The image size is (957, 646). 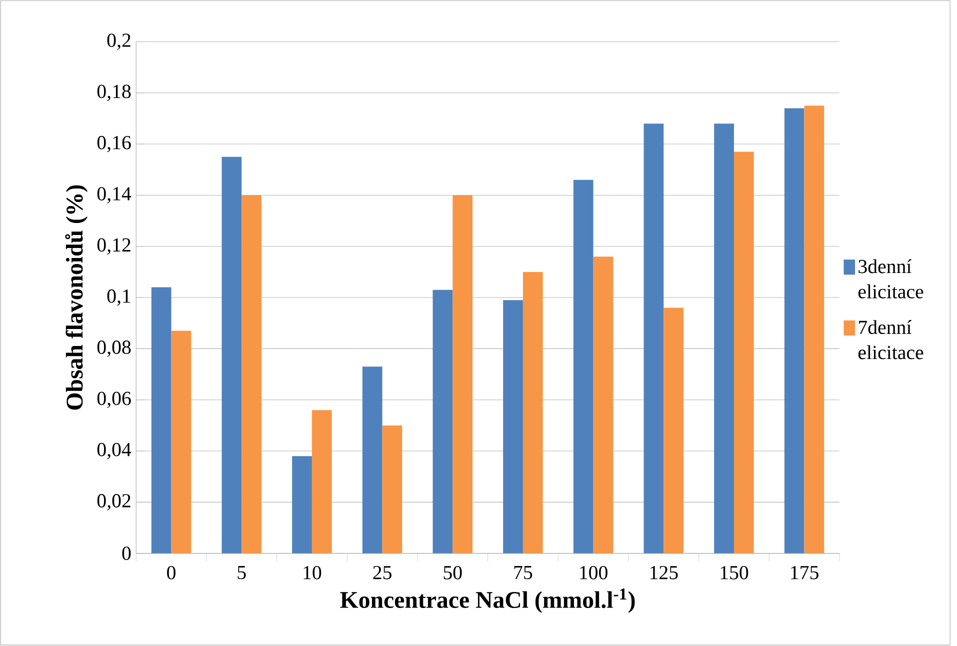 I want to click on legend-label: 7denní elicitace, so click(x=891, y=340).